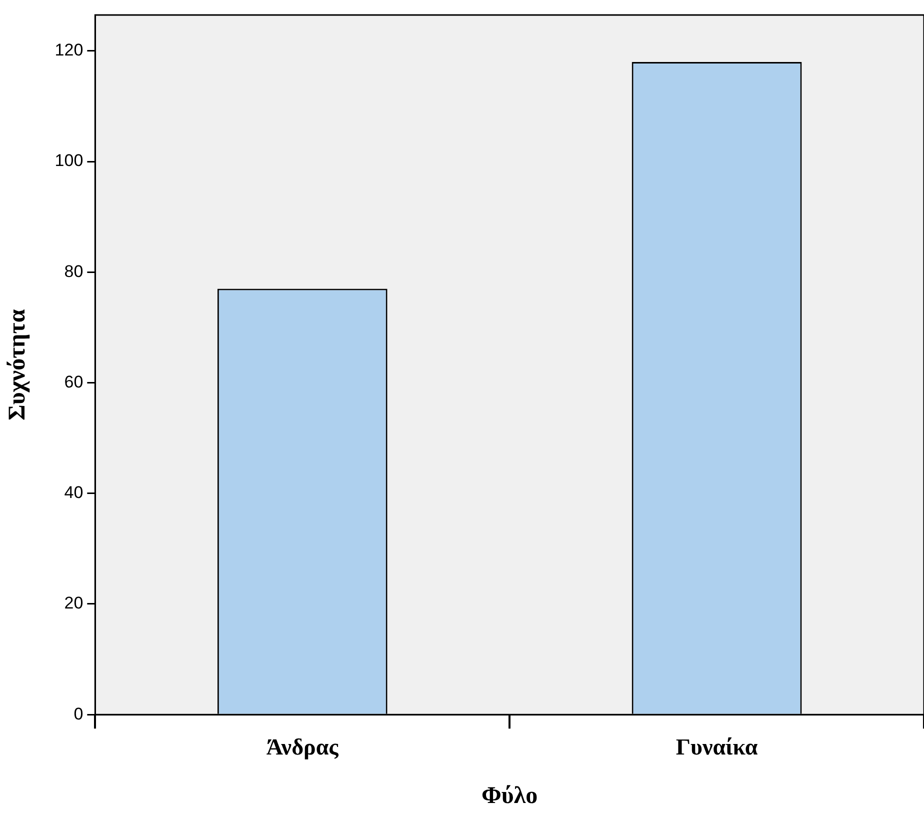 This screenshot has height=815, width=924. What do you see at coordinates (74, 271) in the screenshot?
I see `y-tick-label: 80` at bounding box center [74, 271].